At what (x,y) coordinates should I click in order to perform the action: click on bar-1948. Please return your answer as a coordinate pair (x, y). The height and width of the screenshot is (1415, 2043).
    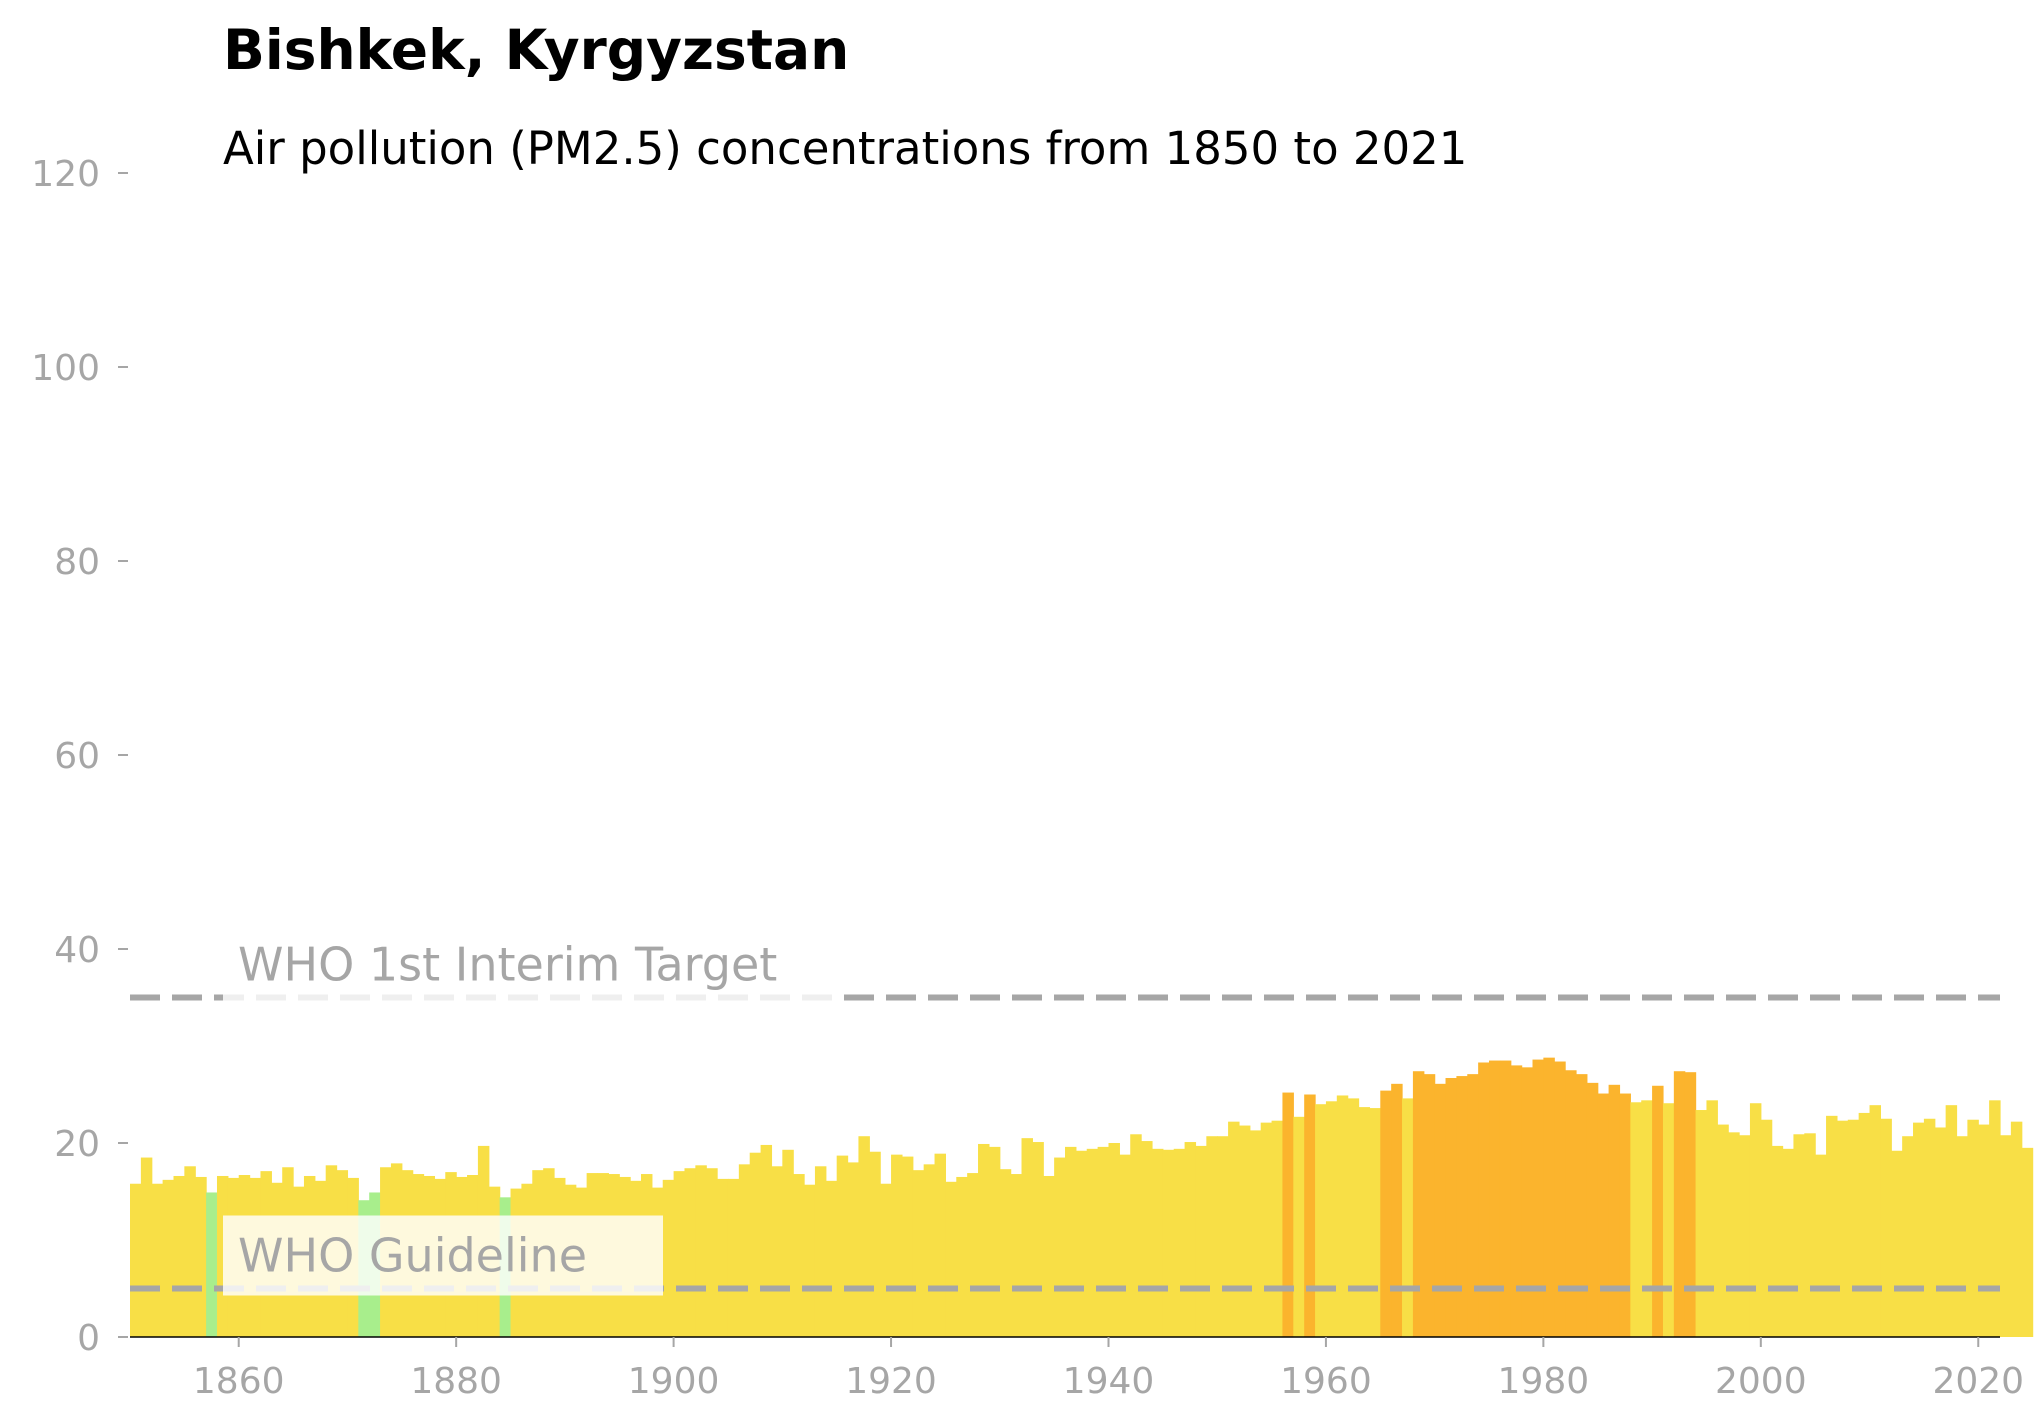
    Looking at the image, I should click on (1201, 1241).